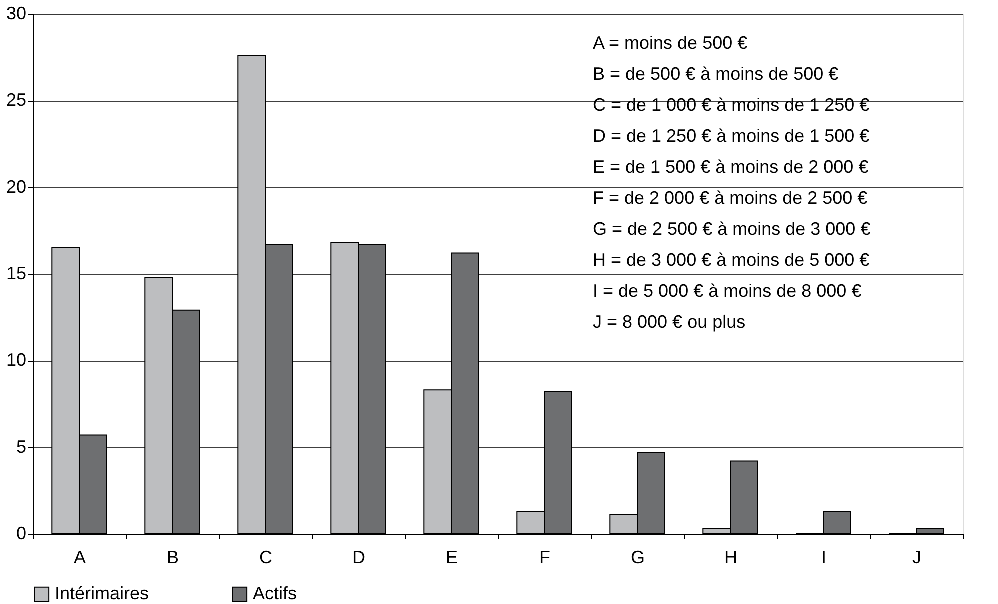 This screenshot has width=998, height=604. What do you see at coordinates (730, 198) in the screenshot?
I see `annotation: F = de 2 000 € à moins de 2 500 €` at bounding box center [730, 198].